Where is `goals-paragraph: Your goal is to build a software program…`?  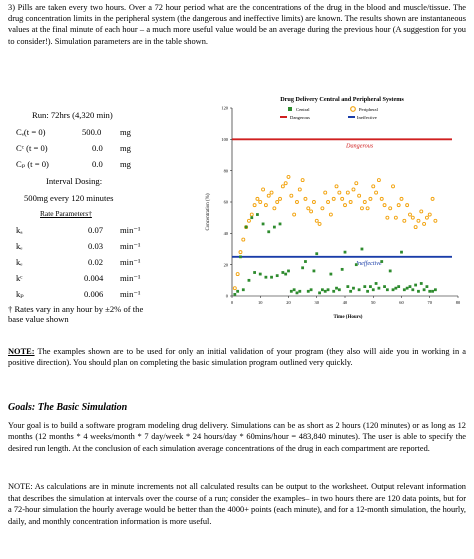 goals-paragraph: Your goal is to build a software program… is located at coordinates (237, 437).